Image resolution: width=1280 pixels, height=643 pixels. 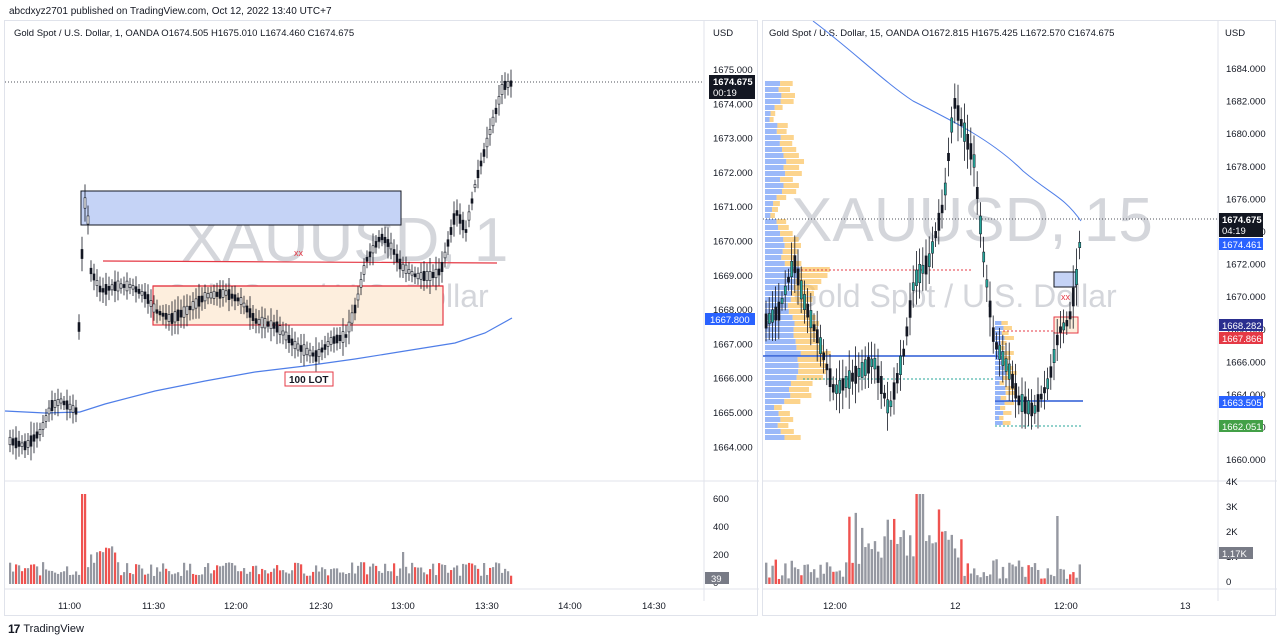 What do you see at coordinates (1234, 554) in the screenshot?
I see `volume-value: 1.17K` at bounding box center [1234, 554].